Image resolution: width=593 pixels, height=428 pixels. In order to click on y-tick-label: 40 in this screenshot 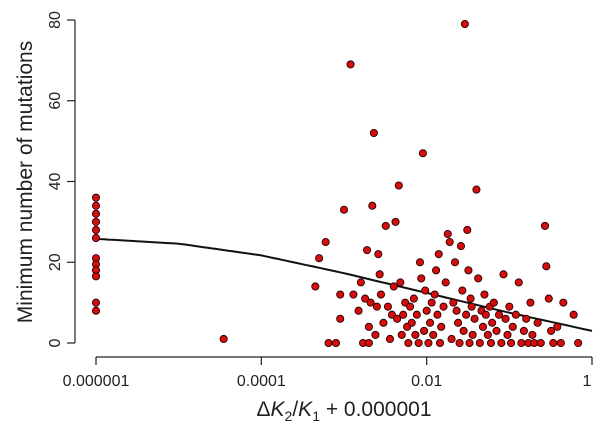, I will do `click(55, 182)`.